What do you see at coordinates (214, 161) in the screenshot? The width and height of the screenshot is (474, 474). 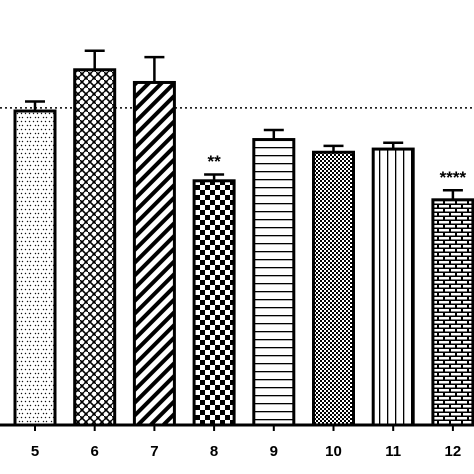 I see `significance-label: **` at bounding box center [214, 161].